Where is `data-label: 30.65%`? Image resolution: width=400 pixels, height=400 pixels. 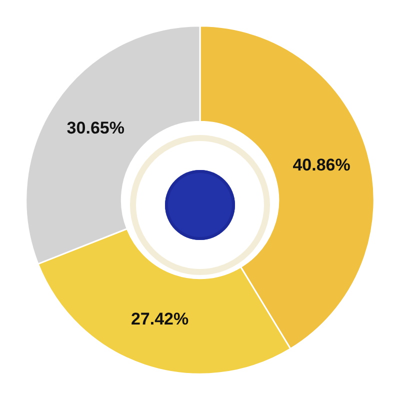 data-label: 30.65% is located at coordinates (95, 128).